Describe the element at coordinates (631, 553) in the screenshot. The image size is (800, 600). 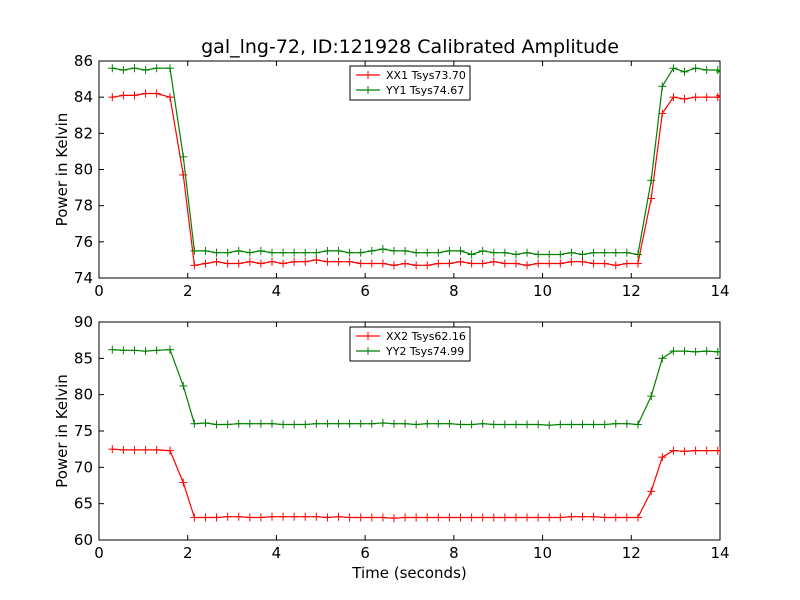
I see `bottom-x-tick-label: 12` at that location.